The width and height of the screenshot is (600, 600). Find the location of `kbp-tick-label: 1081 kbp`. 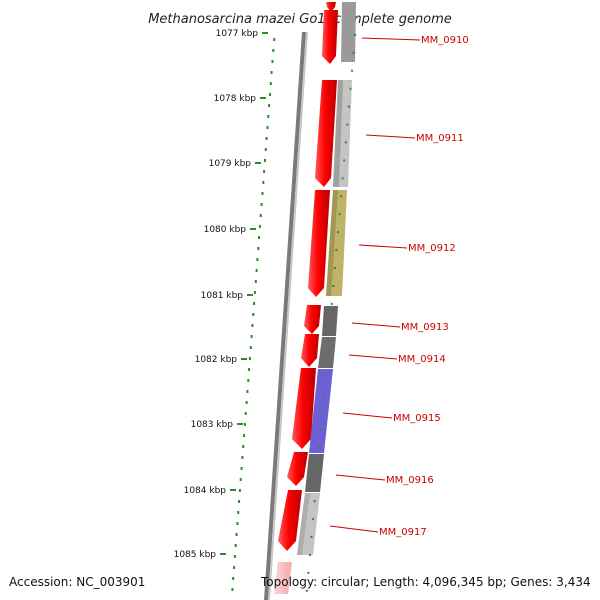

kbp-tick-label: 1081 kbp is located at coordinates (222, 296).